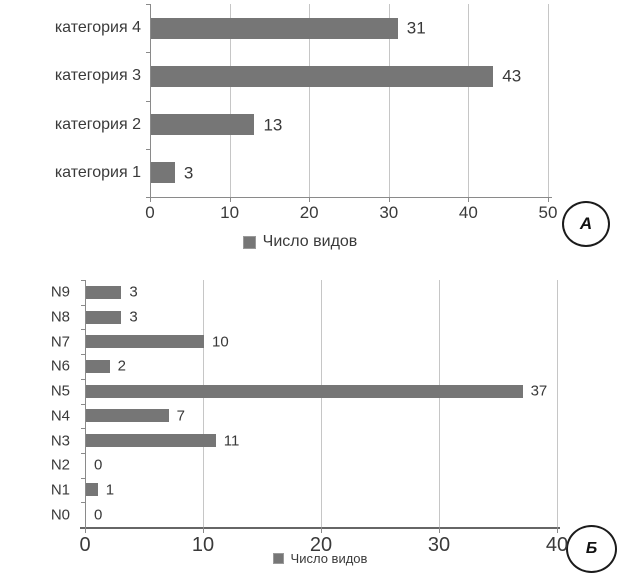 The width and height of the screenshot is (617, 574). Describe the element at coordinates (110, 490) in the screenshot. I see `value-label: 1` at that location.